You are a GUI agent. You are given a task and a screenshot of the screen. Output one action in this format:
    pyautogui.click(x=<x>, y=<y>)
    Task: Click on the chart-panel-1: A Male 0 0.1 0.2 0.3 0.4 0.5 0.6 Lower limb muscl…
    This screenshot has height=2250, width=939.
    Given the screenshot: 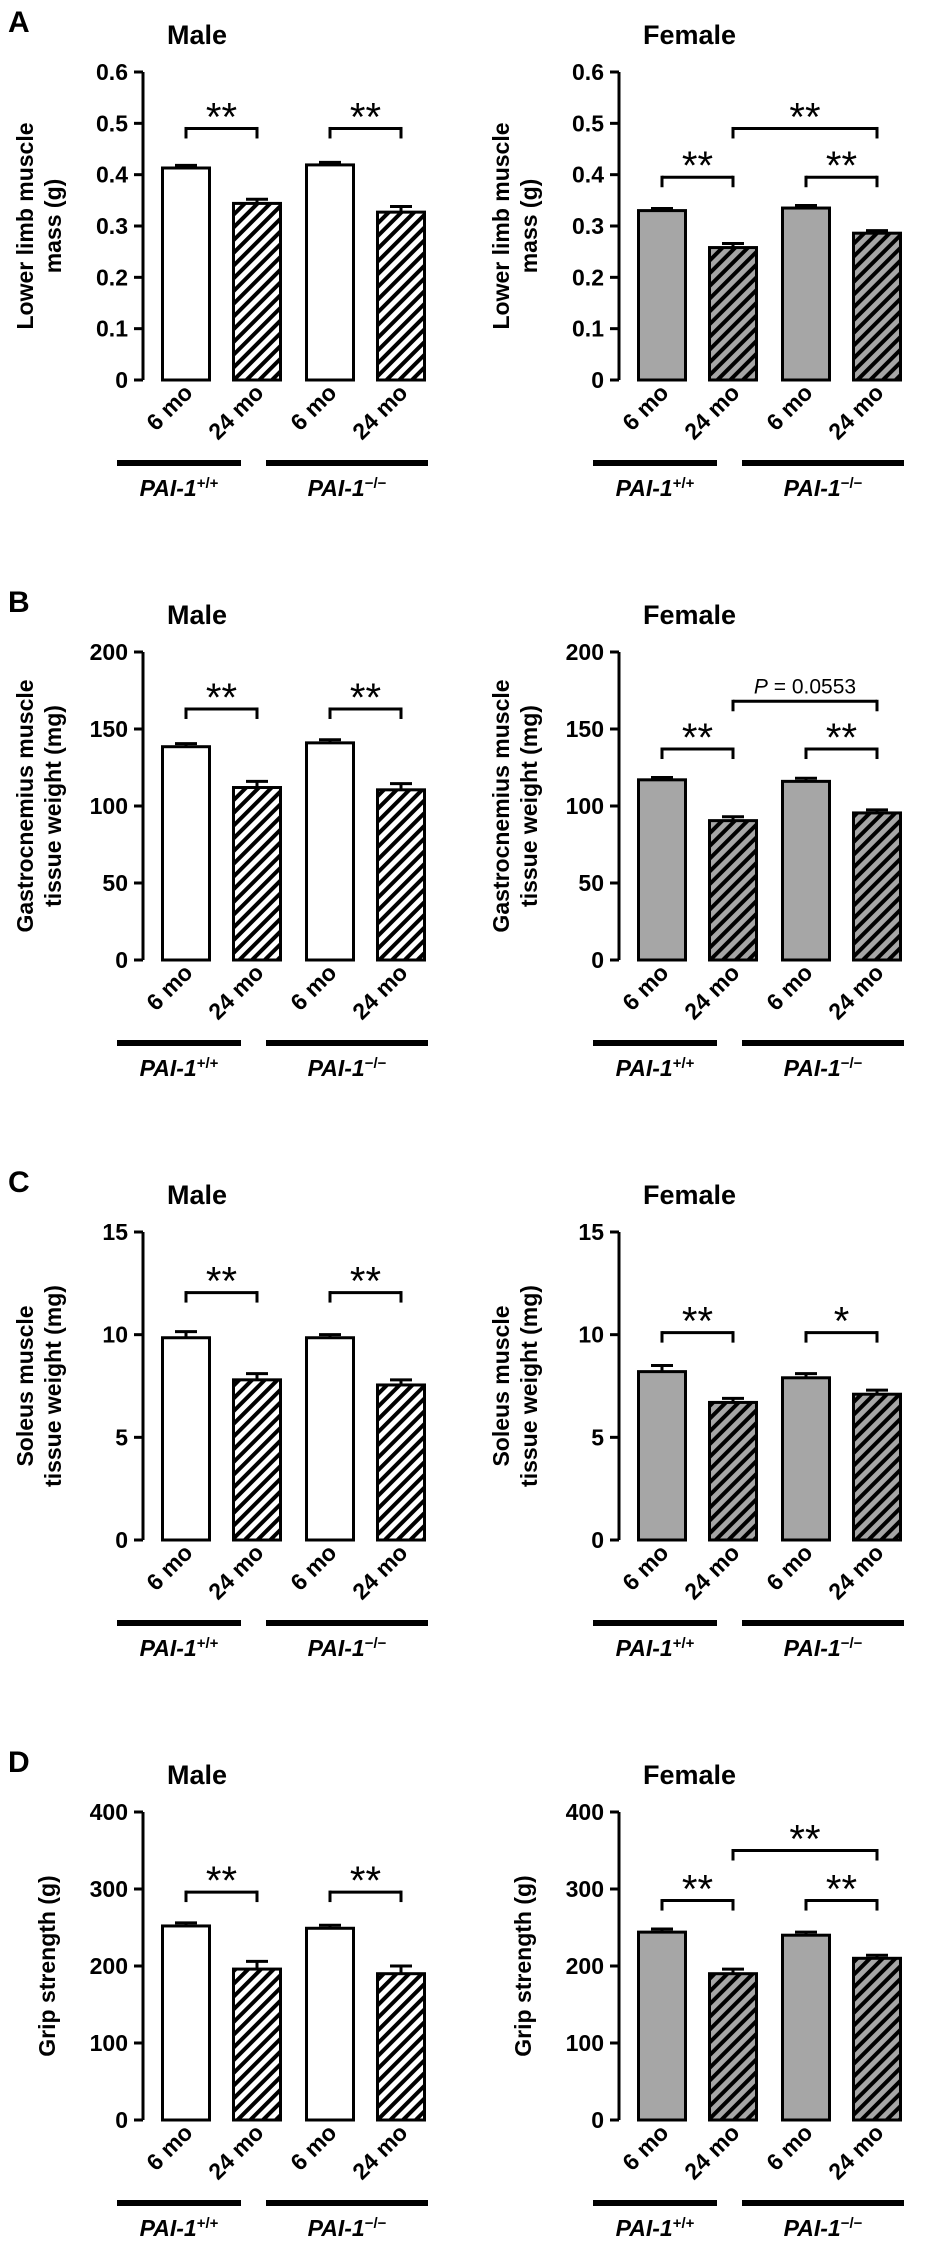 What is the action you would take?
    pyautogui.click(x=218, y=253)
    